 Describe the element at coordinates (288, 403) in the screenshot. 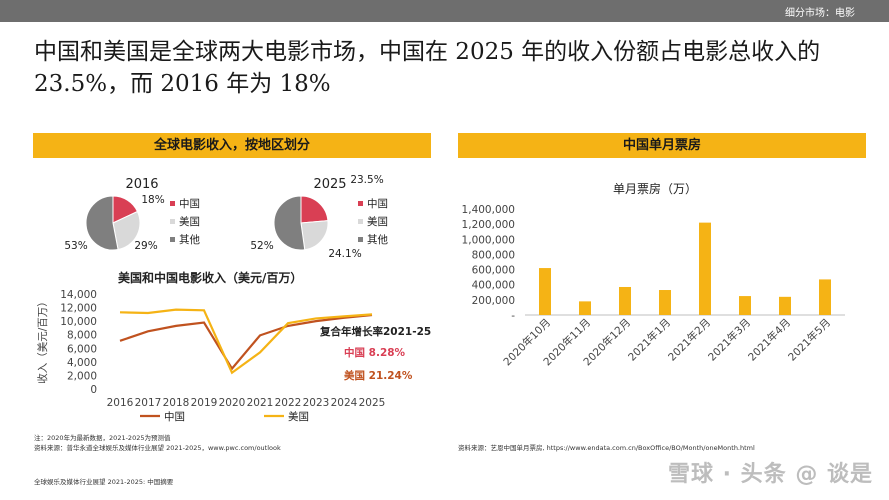

I see `x-tick-2022: 2022` at that location.